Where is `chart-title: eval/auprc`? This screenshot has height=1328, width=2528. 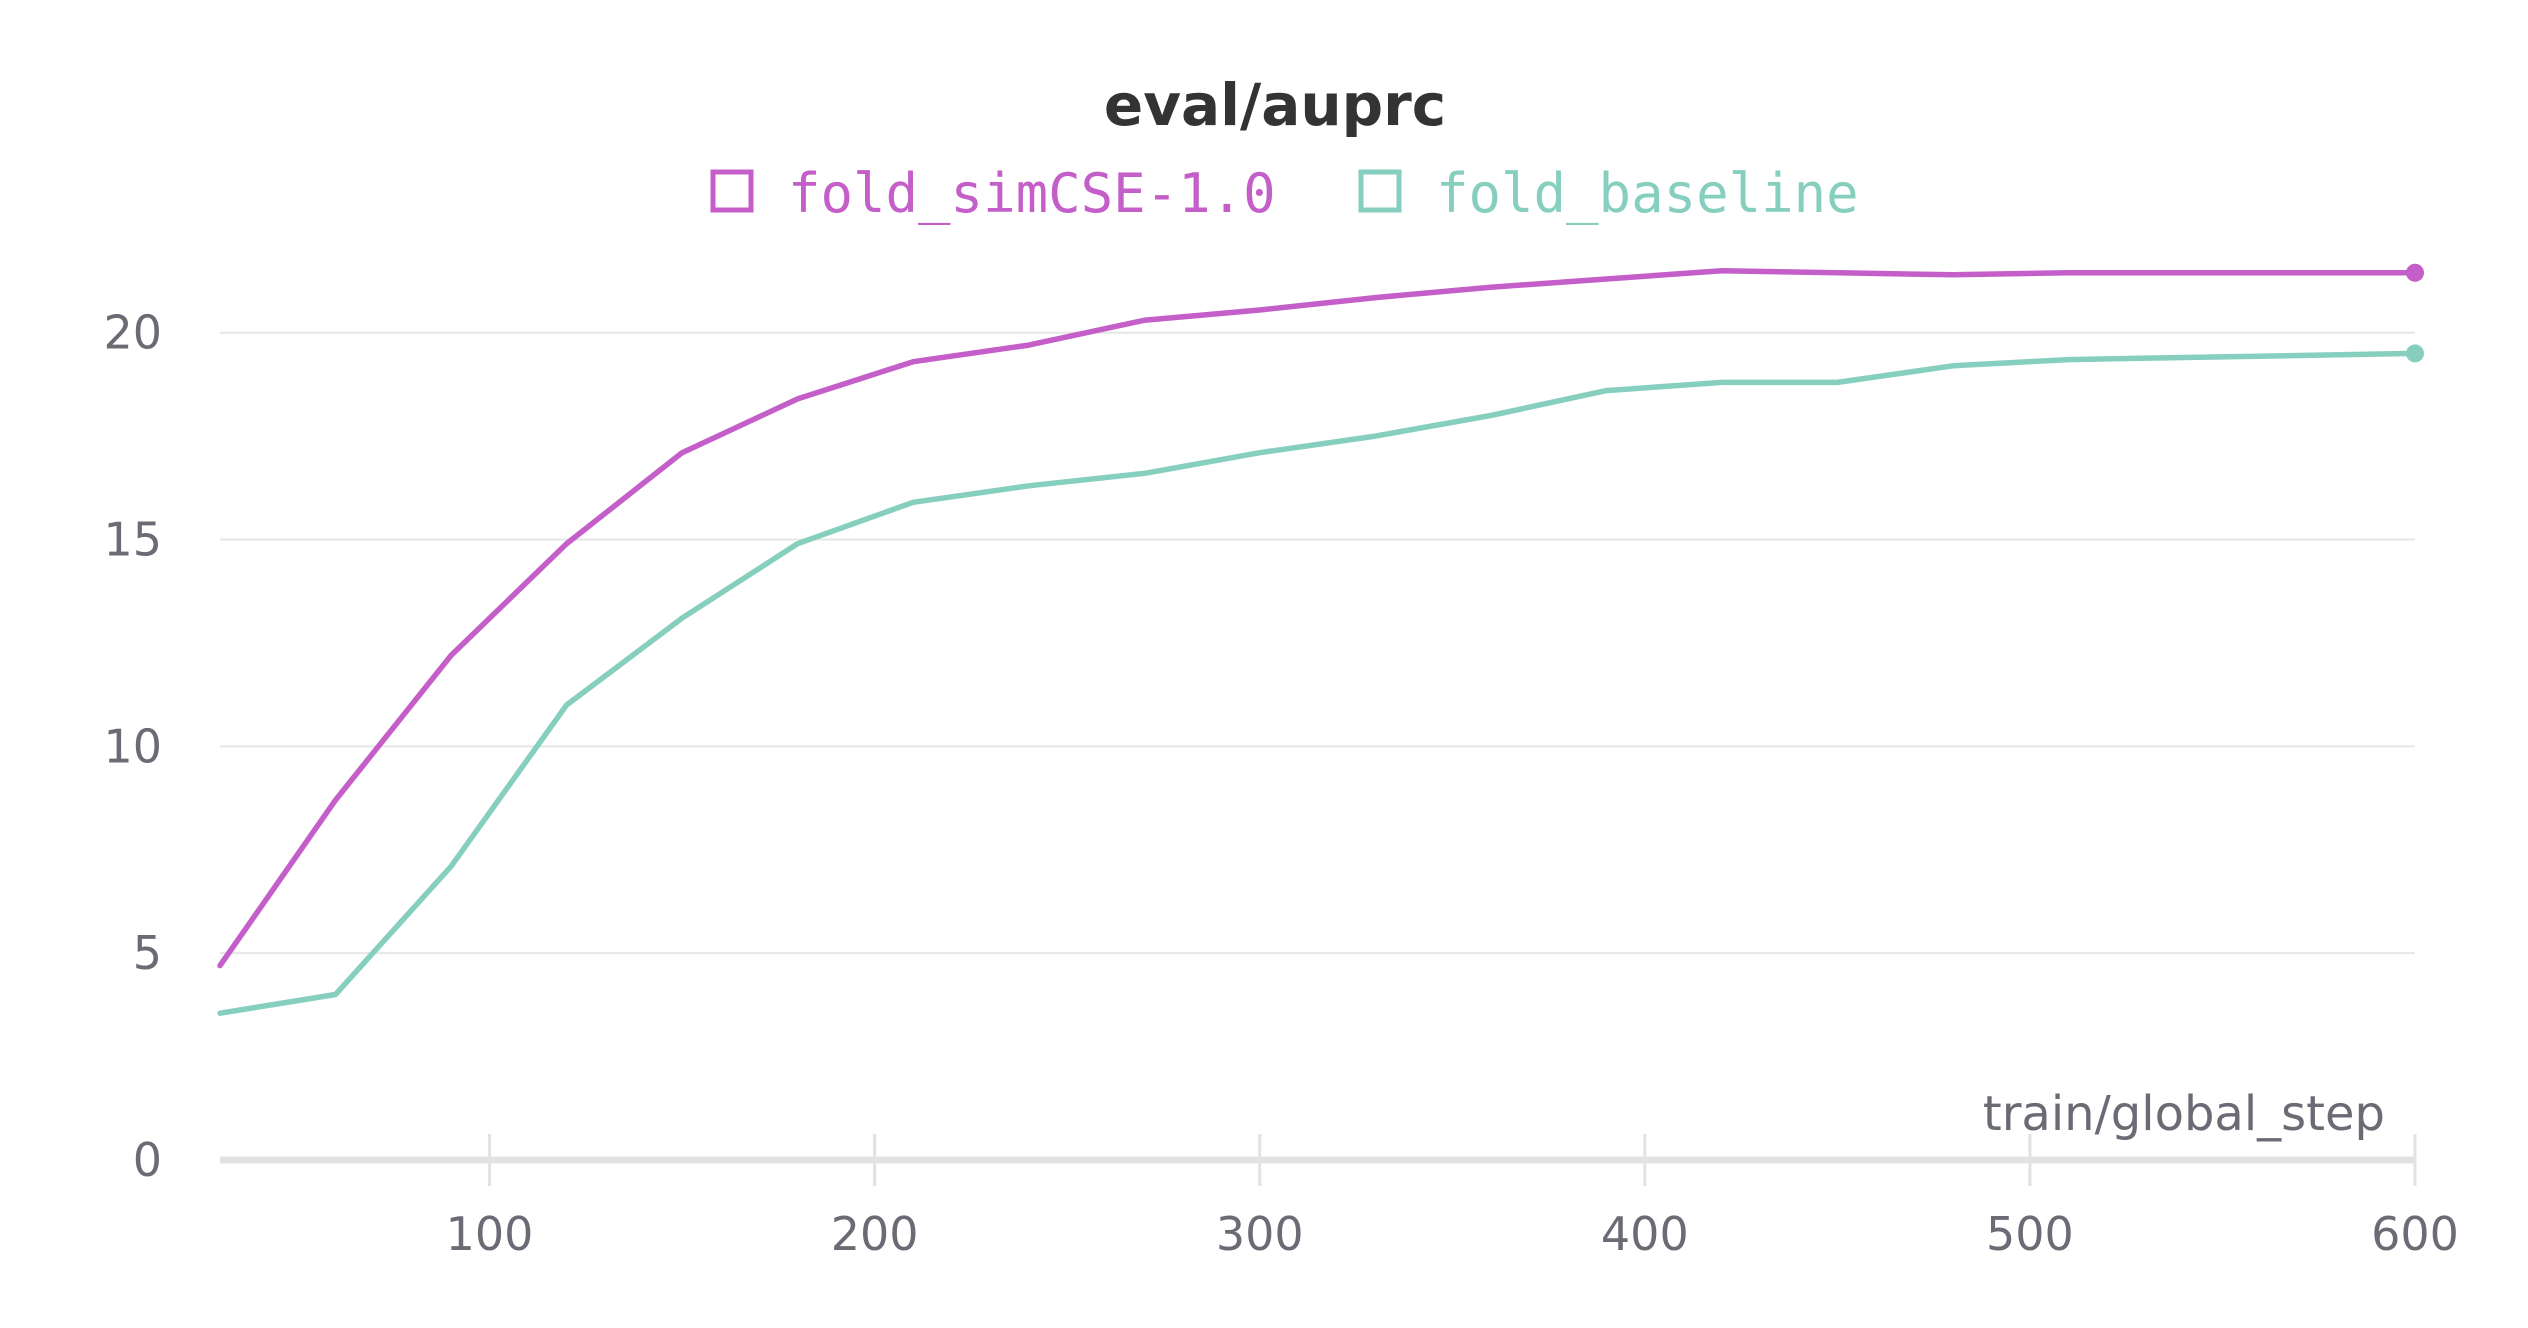
chart-title: eval/auprc is located at coordinates (1275, 105).